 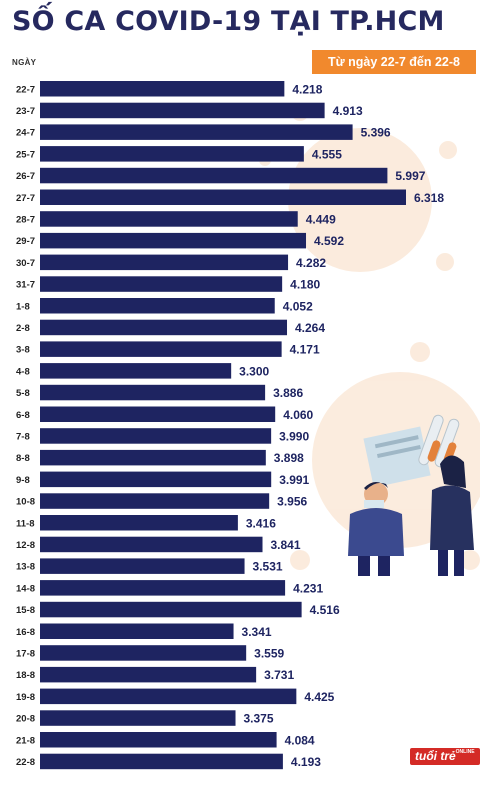 What do you see at coordinates (348, 111) in the screenshot?
I see `value-label: 4.913` at bounding box center [348, 111].